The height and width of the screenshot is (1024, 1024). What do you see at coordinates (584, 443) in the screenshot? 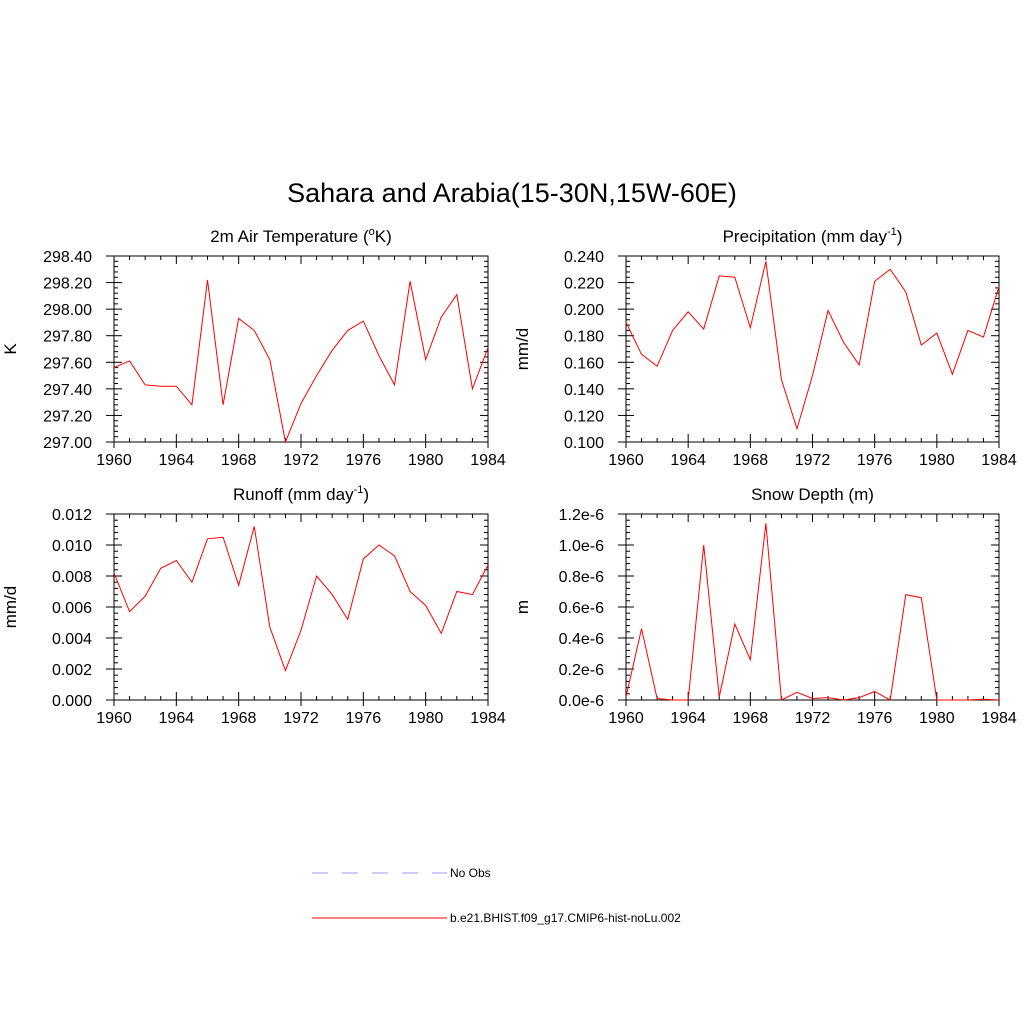
I see `precip-ytick-label: 0.100` at bounding box center [584, 443].